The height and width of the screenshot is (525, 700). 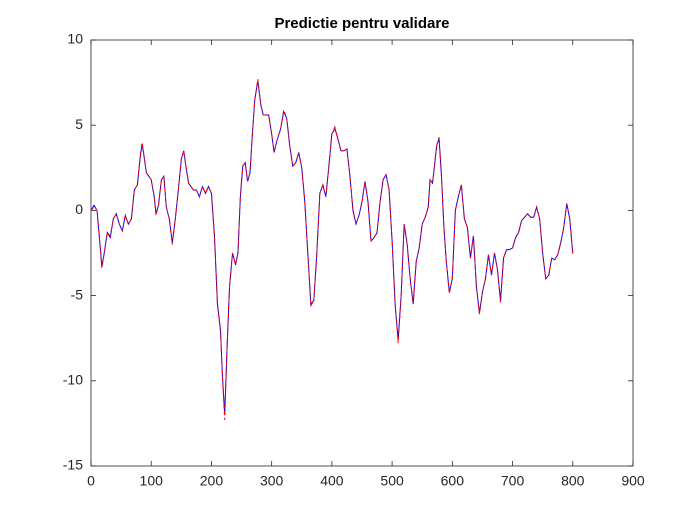 What do you see at coordinates (633, 481) in the screenshot?
I see `x-tick-label: 900` at bounding box center [633, 481].